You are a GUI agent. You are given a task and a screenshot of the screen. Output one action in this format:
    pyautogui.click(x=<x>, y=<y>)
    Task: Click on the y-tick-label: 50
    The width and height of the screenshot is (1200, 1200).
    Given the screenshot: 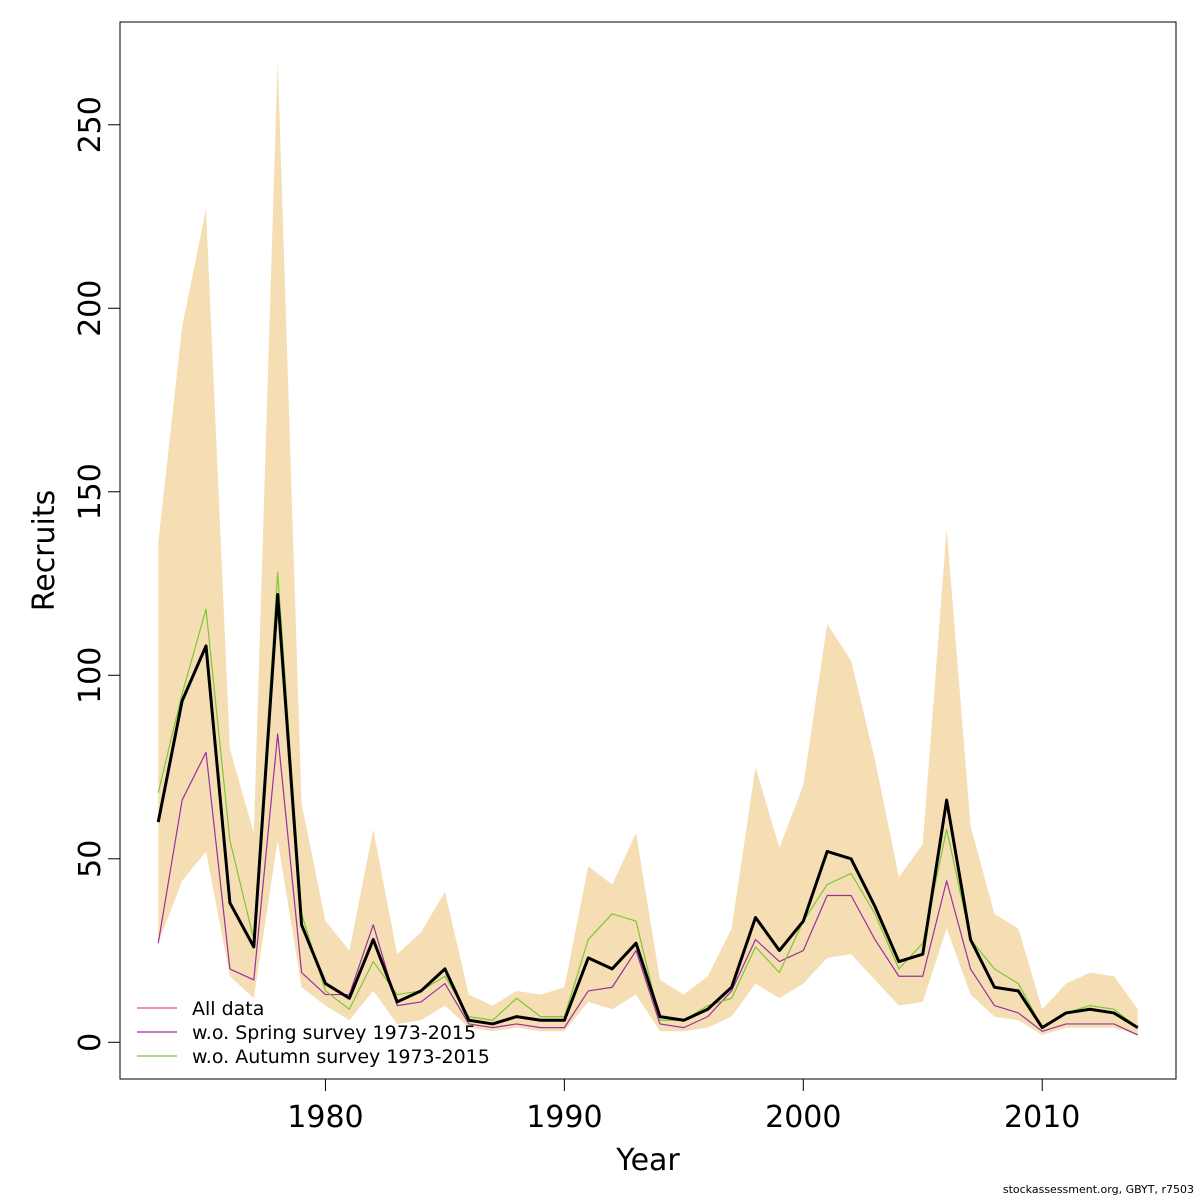 What is the action you would take?
    pyautogui.click(x=90, y=859)
    